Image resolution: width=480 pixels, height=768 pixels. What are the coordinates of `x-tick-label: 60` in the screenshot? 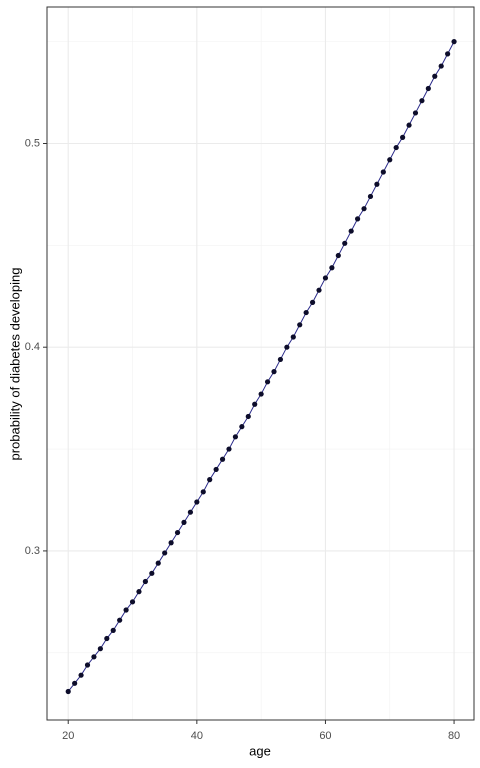 It's located at (325, 736).